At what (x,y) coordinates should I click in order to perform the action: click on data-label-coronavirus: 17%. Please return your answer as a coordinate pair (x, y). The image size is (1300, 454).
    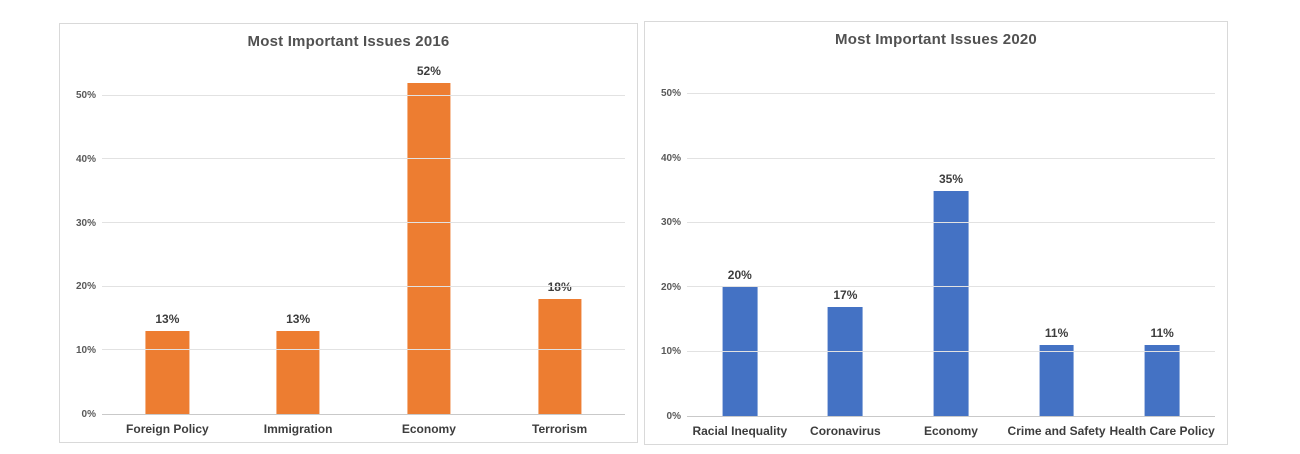
    Looking at the image, I should click on (845, 294).